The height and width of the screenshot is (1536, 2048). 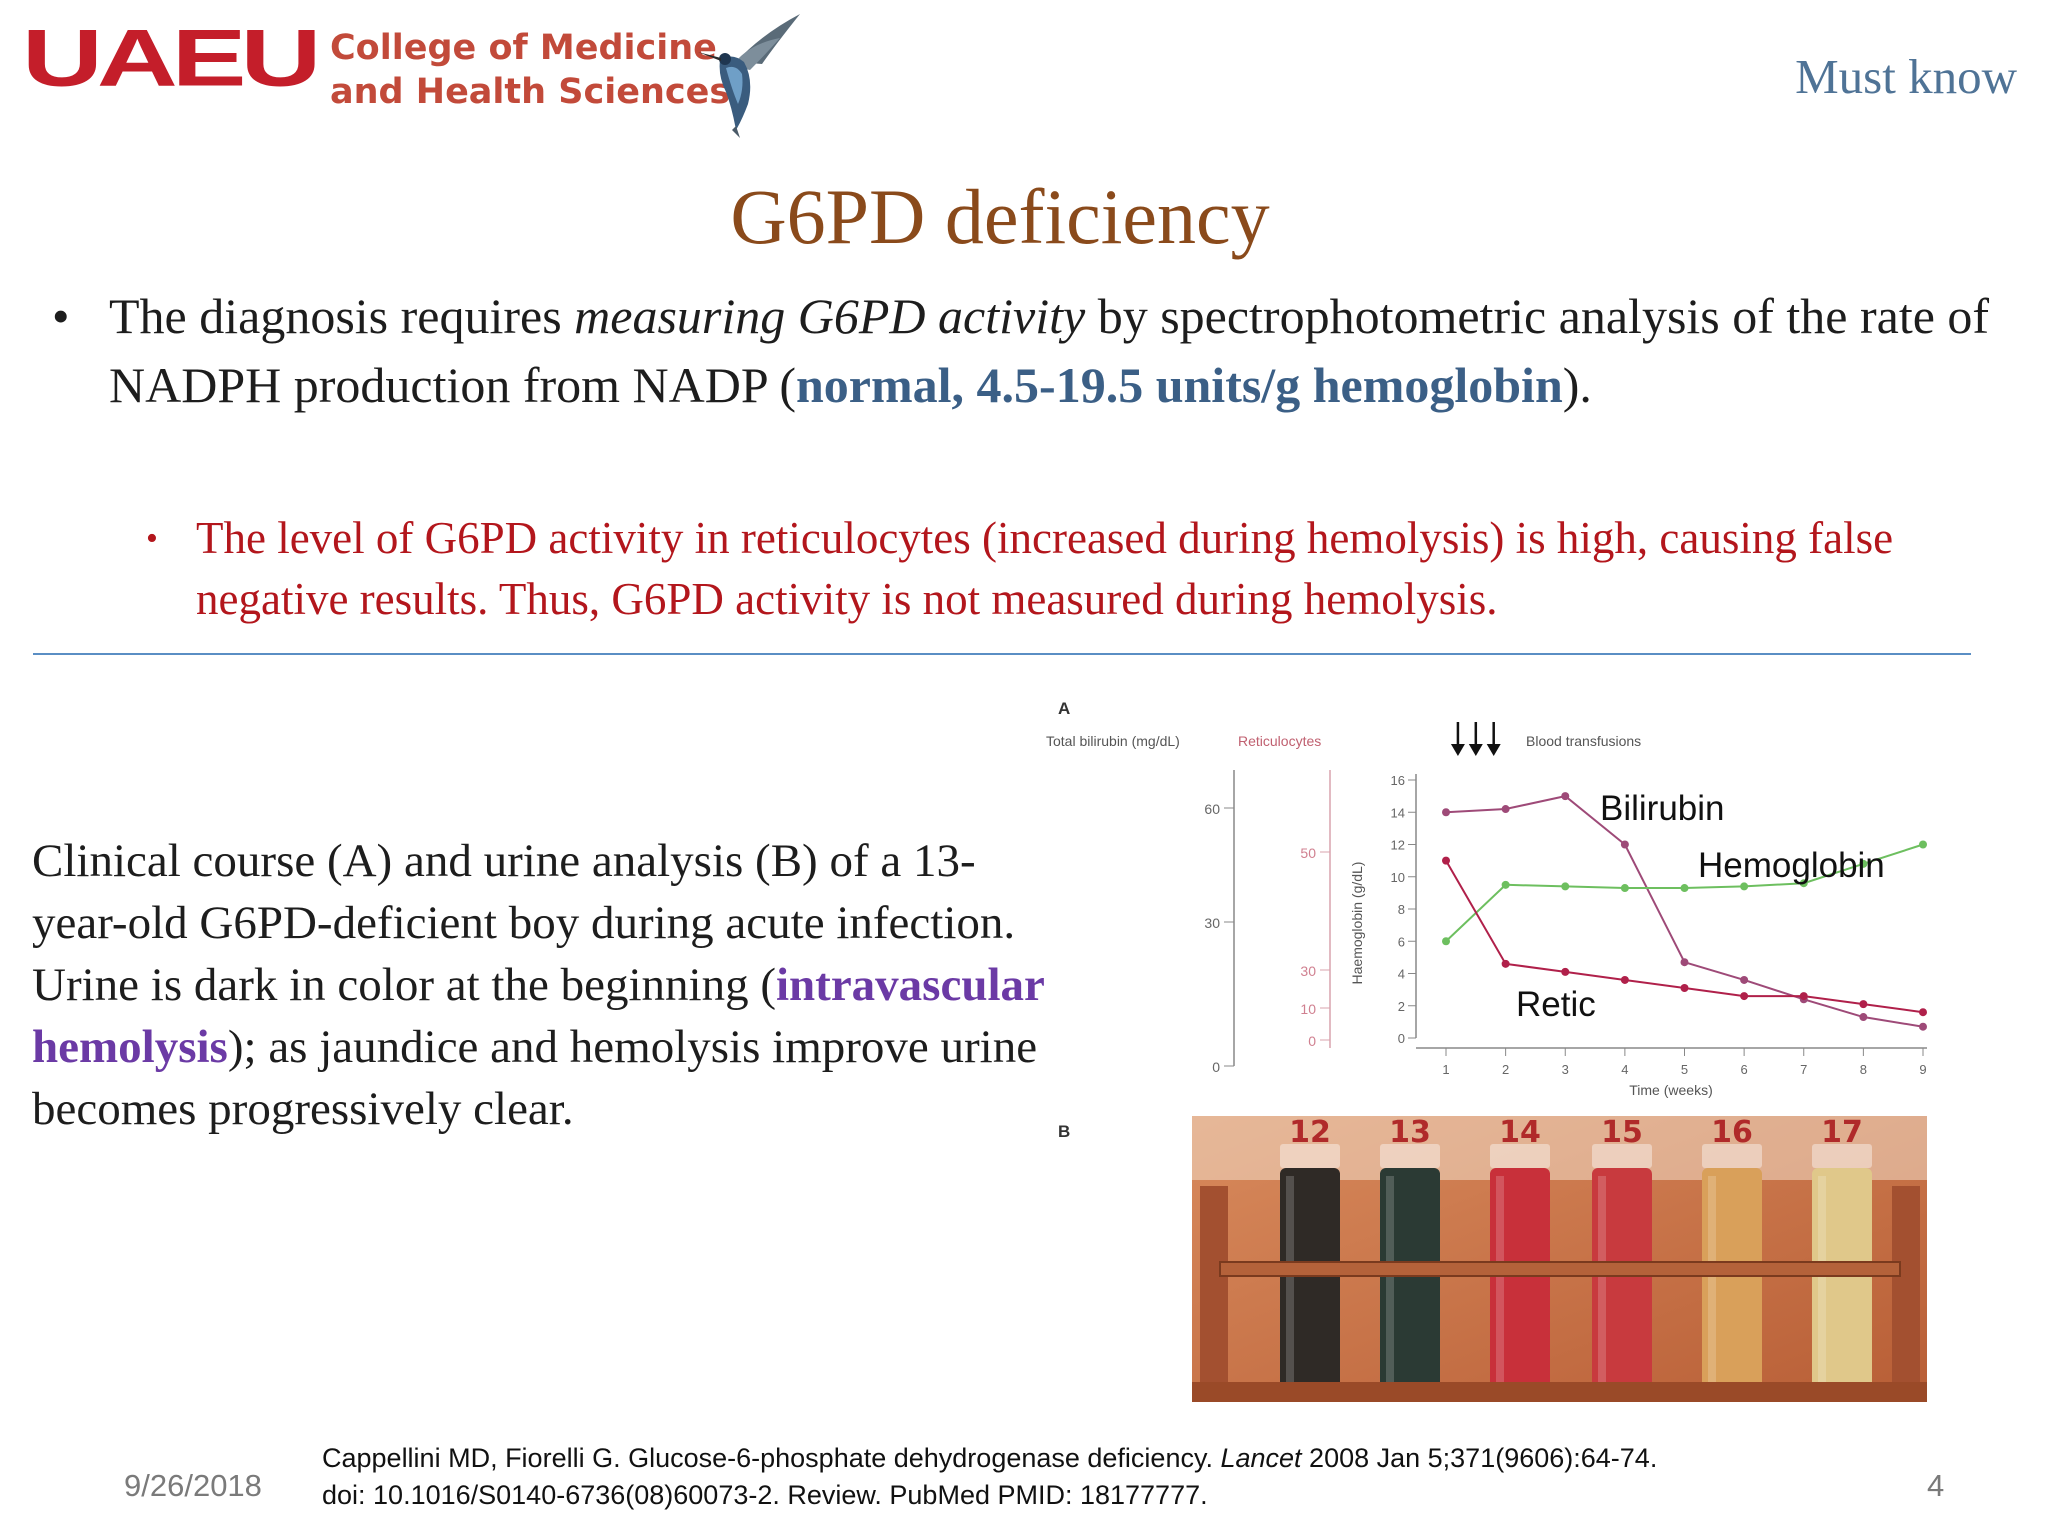 What do you see at coordinates (1445, 1069) in the screenshot?
I see `x-tick-label: 1` at bounding box center [1445, 1069].